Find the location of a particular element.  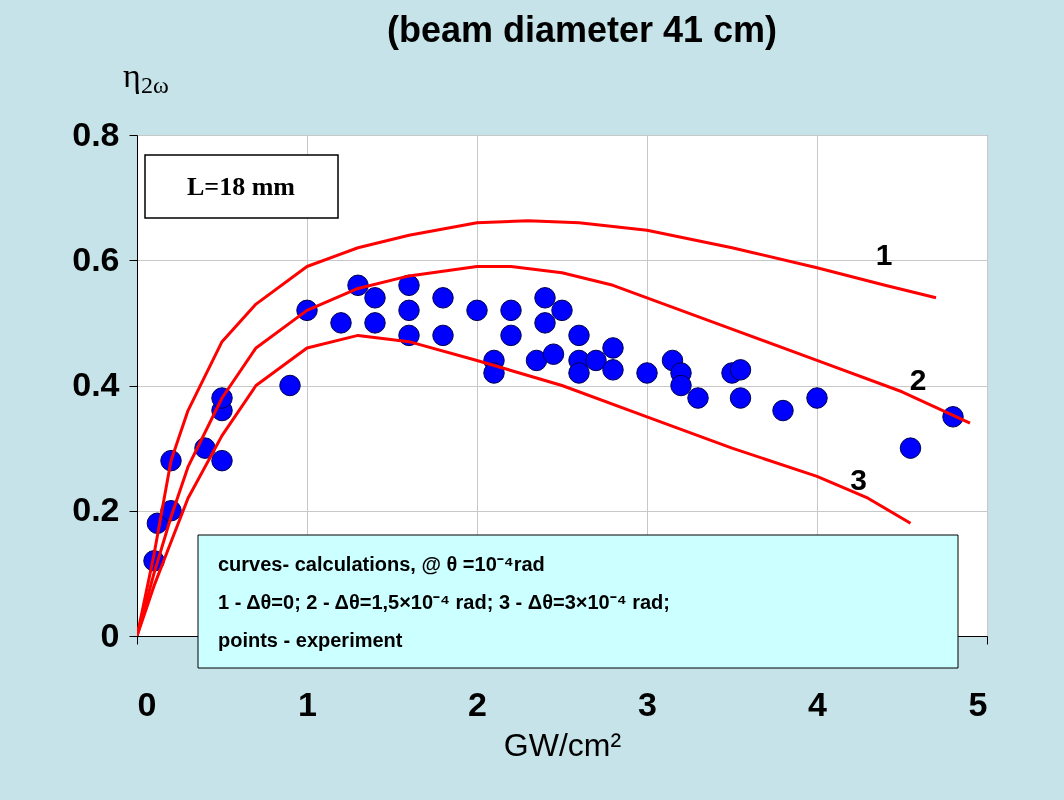

x-tick-label: 4 is located at coordinates (818, 703).